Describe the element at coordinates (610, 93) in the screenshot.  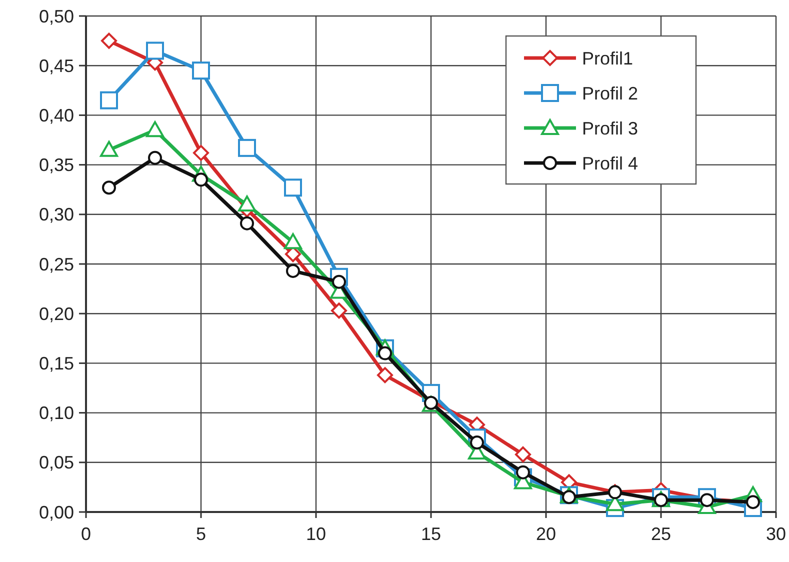
I see `legend-label: Profil 2` at that location.